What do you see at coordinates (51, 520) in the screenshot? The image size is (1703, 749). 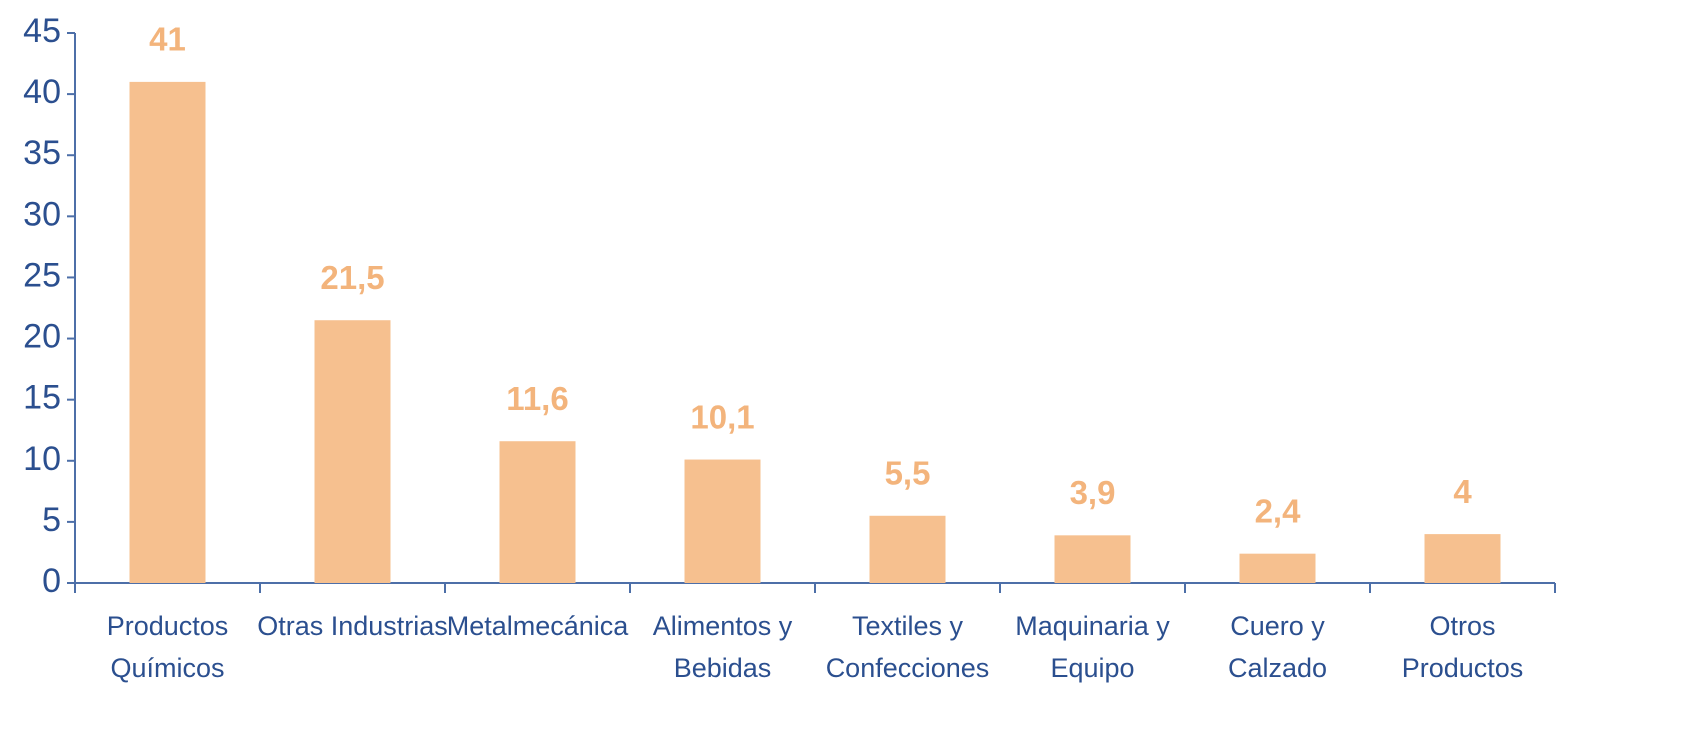 I see `y-tick-label: 5` at bounding box center [51, 520].